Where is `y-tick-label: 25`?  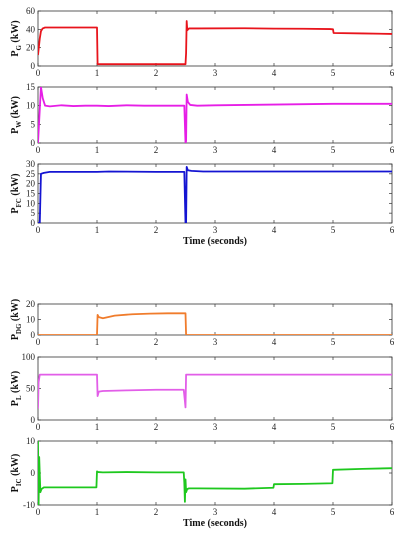
y-tick-label: 25 is located at coordinates (31, 174).